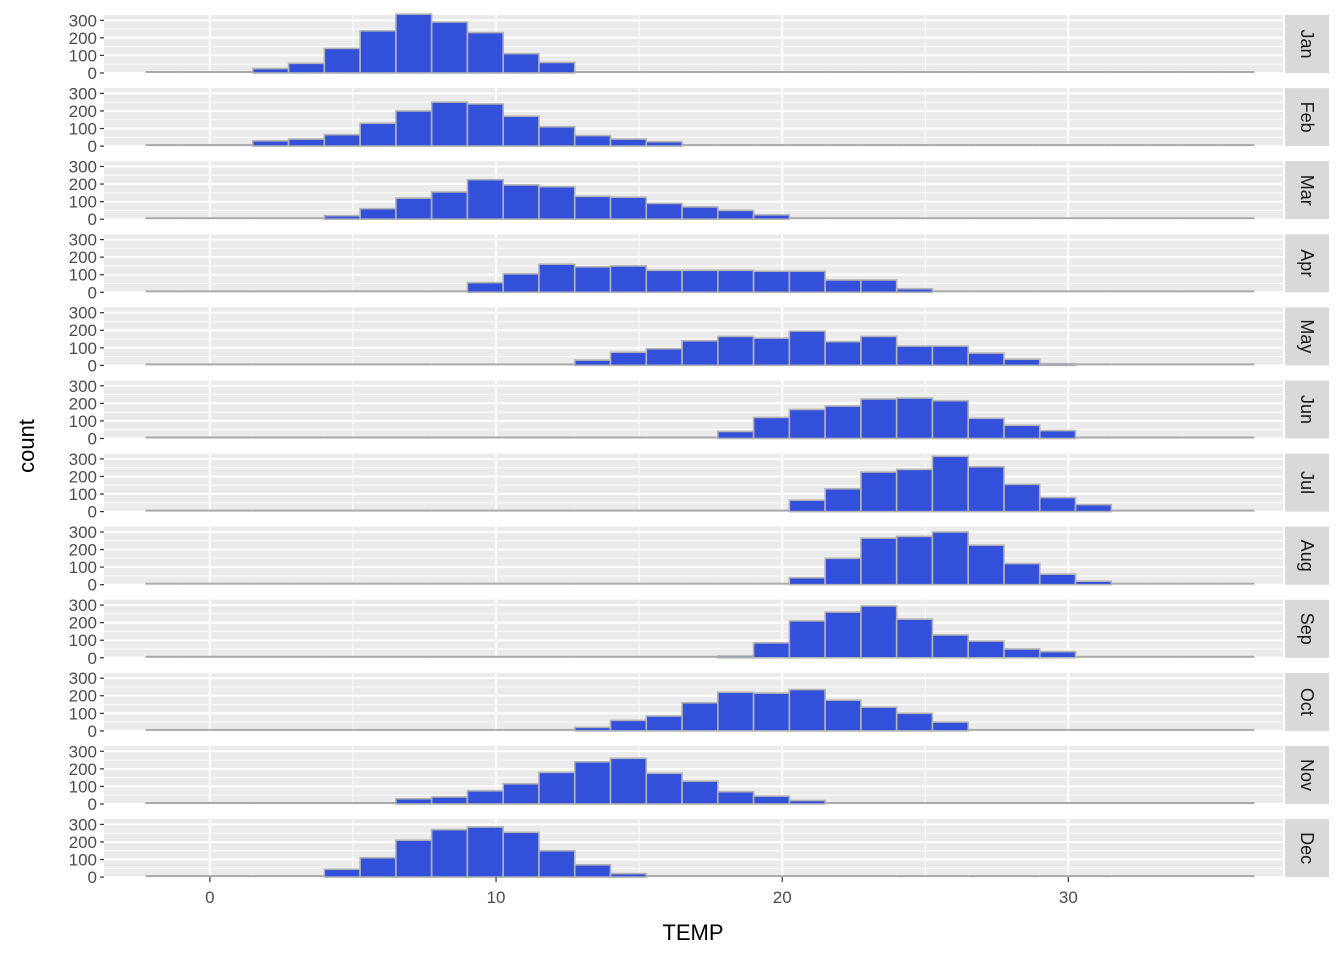 This screenshot has height=965, width=1344. What do you see at coordinates (1307, 43) in the screenshot?
I see `facet-strip-label: Jan` at bounding box center [1307, 43].